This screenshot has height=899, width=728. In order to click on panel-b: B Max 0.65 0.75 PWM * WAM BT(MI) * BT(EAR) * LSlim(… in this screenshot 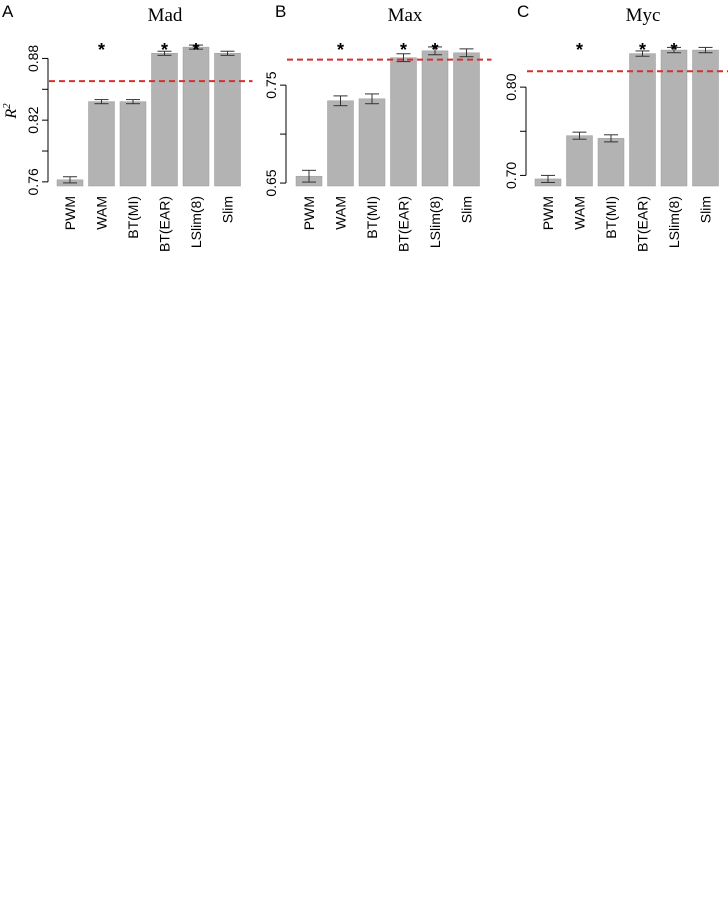, I will do `click(377, 127)`.